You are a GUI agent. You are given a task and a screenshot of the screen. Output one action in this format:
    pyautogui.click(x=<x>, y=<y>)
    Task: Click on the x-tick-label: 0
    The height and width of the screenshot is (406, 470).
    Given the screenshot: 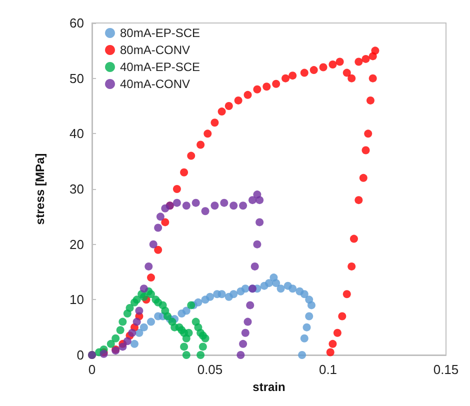 What is the action you would take?
    pyautogui.click(x=92, y=369)
    